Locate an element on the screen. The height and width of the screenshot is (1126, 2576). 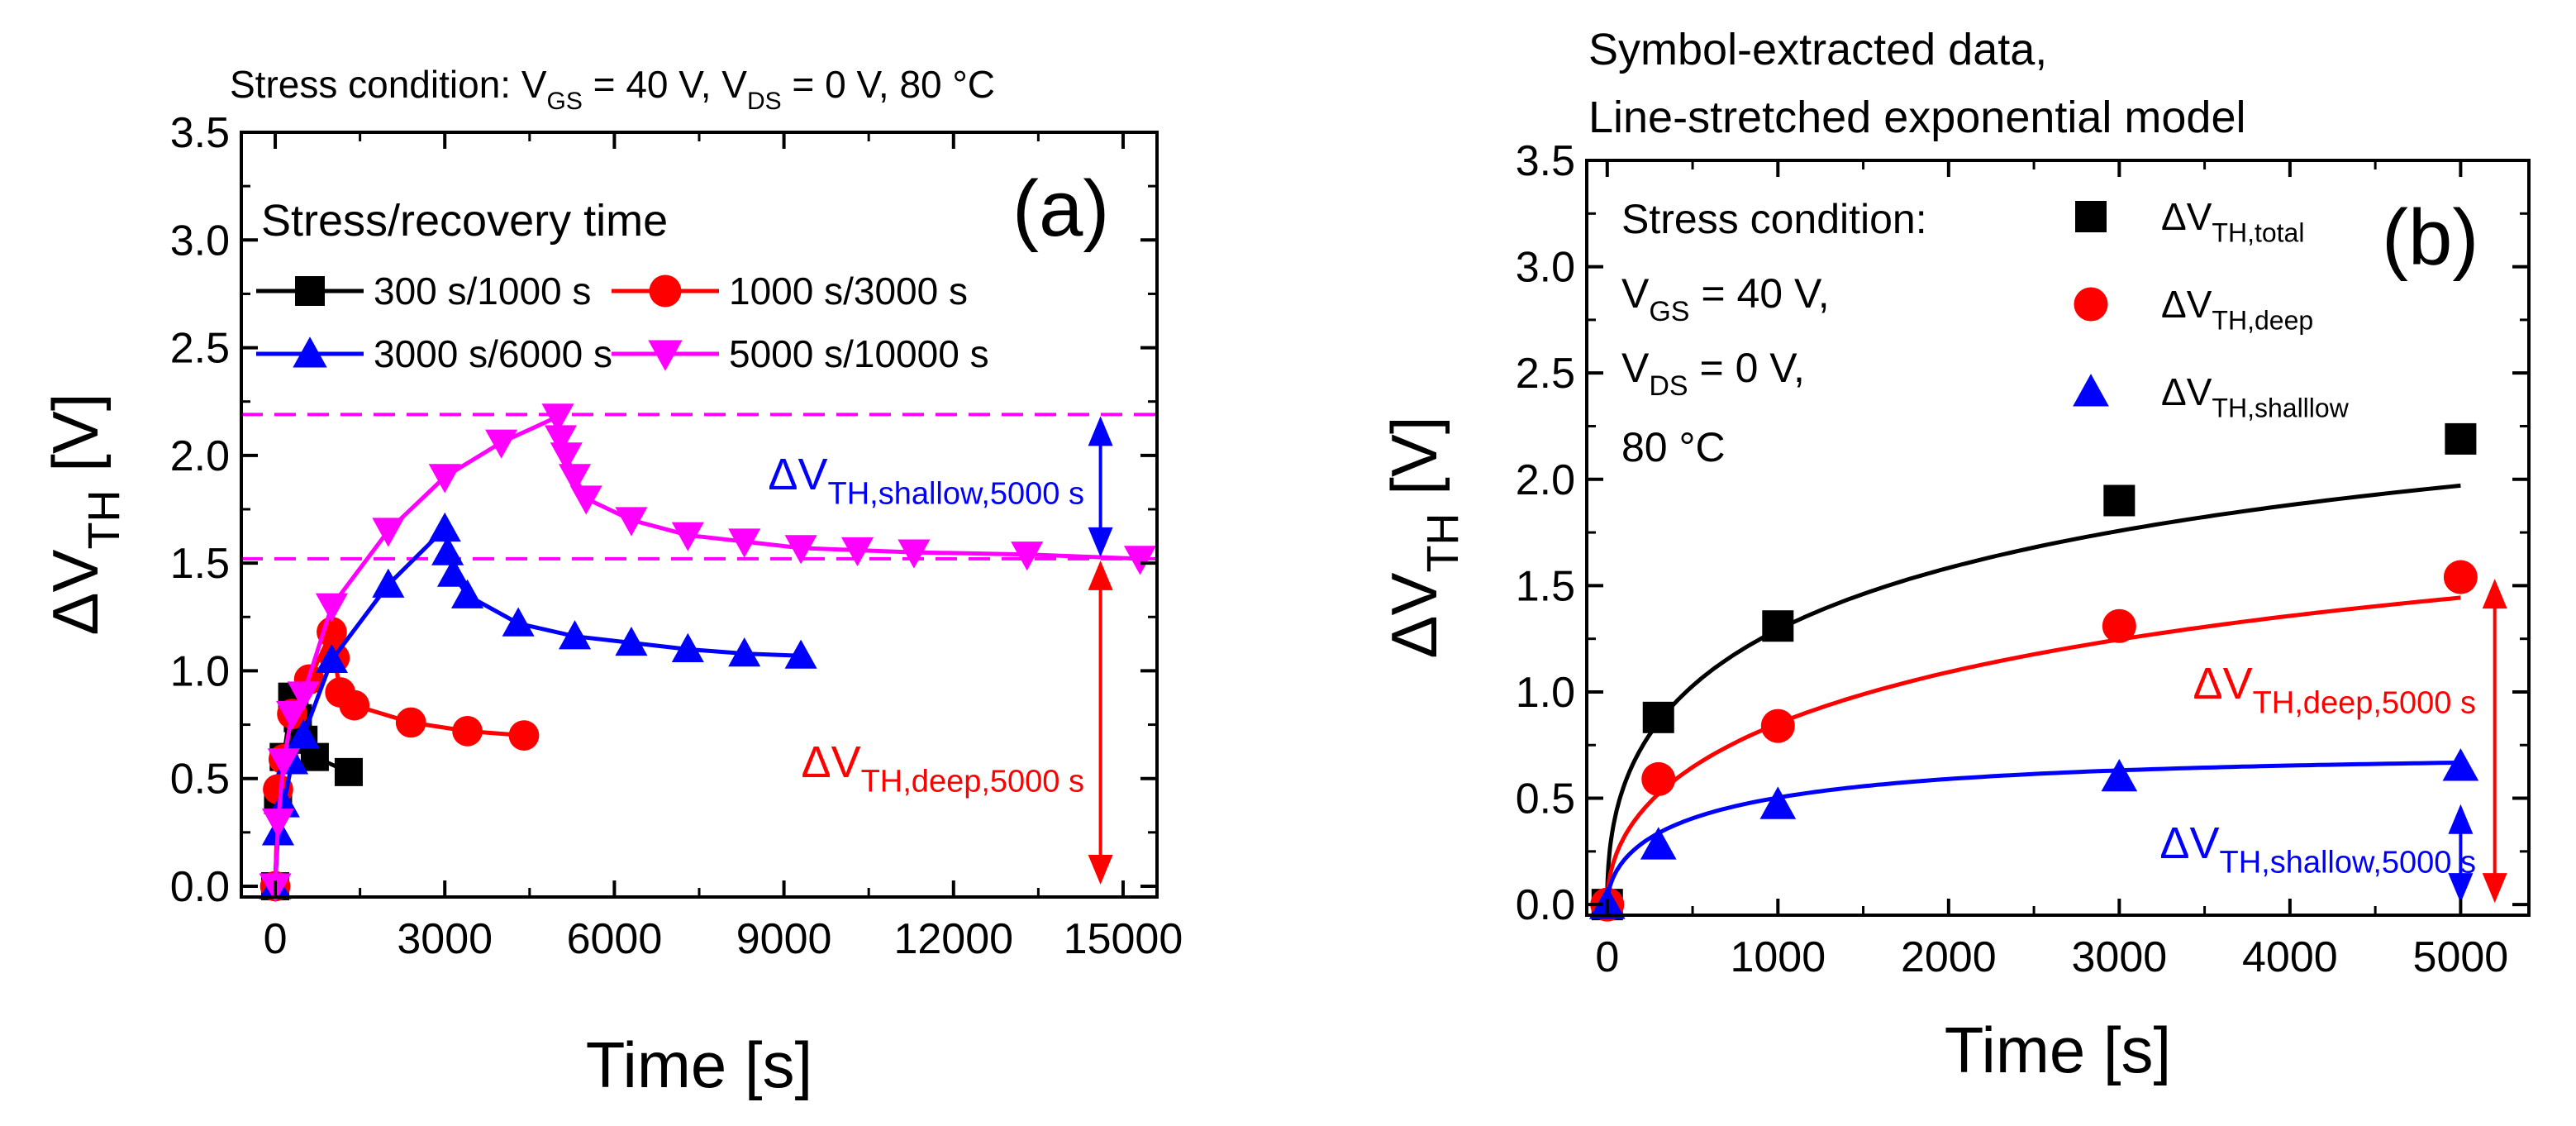
panel-b-y-tick-label: 1.5 is located at coordinates (1546, 586).